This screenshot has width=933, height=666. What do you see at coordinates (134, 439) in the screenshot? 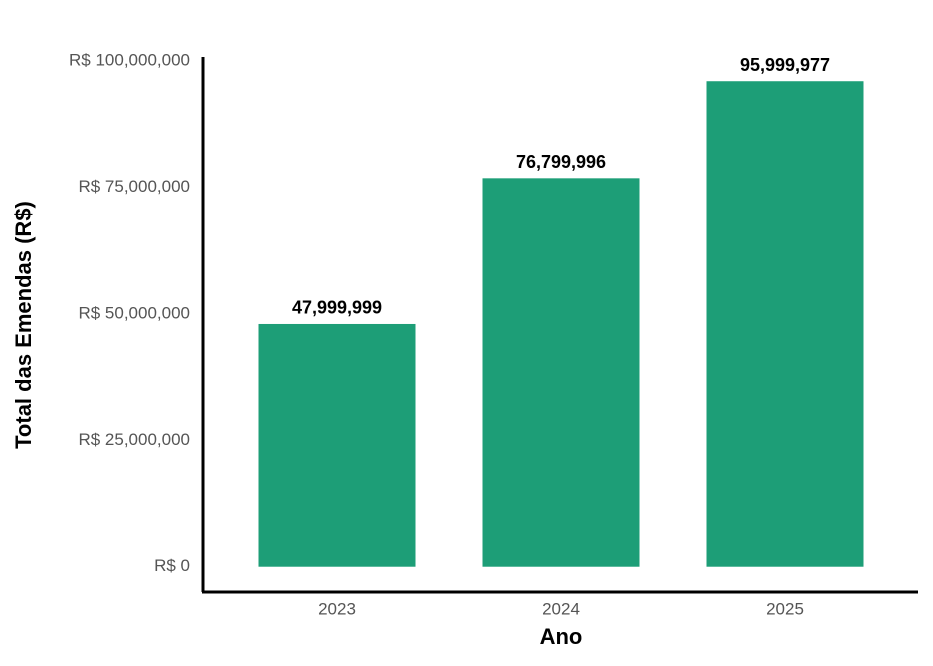
I see `y-tick-label: R$ 25,000,000` at bounding box center [134, 439].